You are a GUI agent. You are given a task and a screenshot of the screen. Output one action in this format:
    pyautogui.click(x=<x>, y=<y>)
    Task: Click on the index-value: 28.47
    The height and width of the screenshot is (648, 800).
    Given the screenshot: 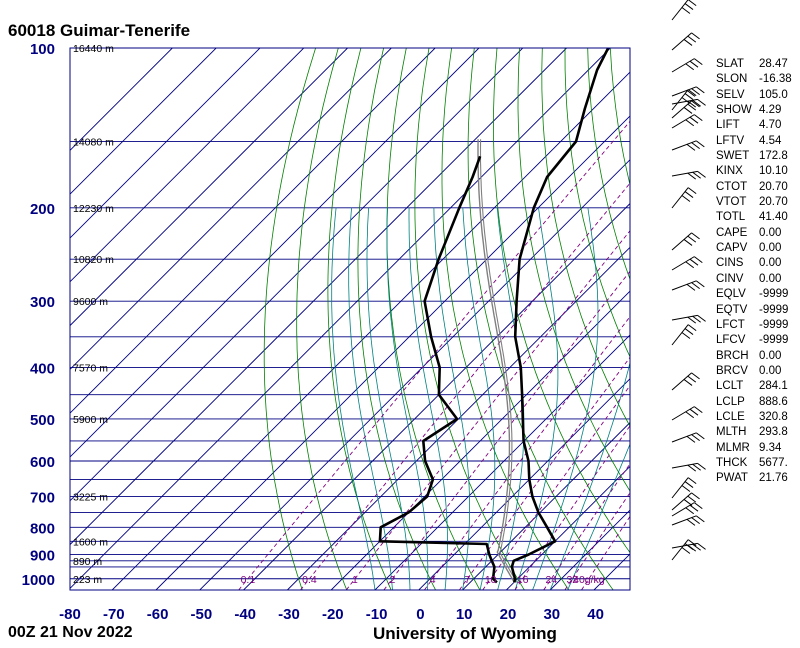 What is the action you would take?
    pyautogui.click(x=773, y=64)
    